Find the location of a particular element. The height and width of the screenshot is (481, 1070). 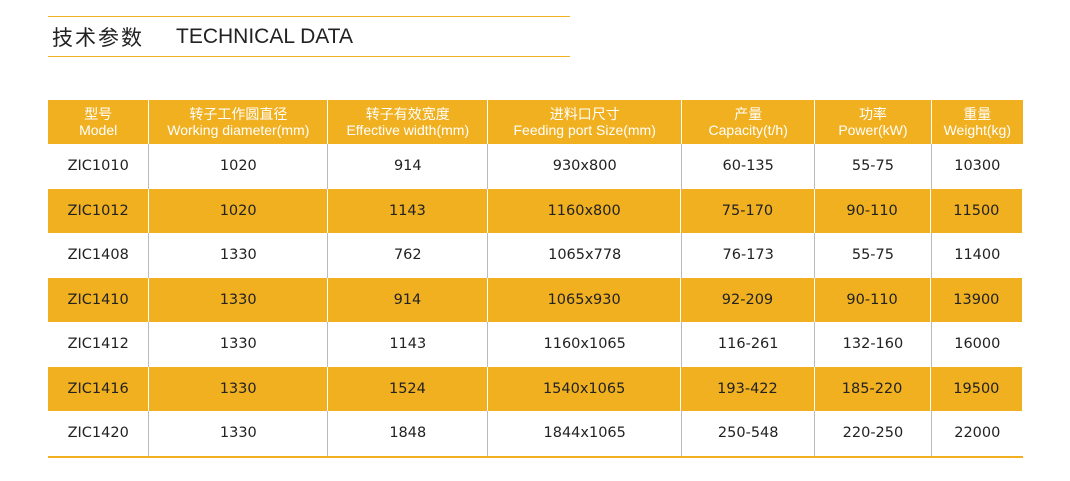

cell-model: ZIC1410 is located at coordinates (99, 299).